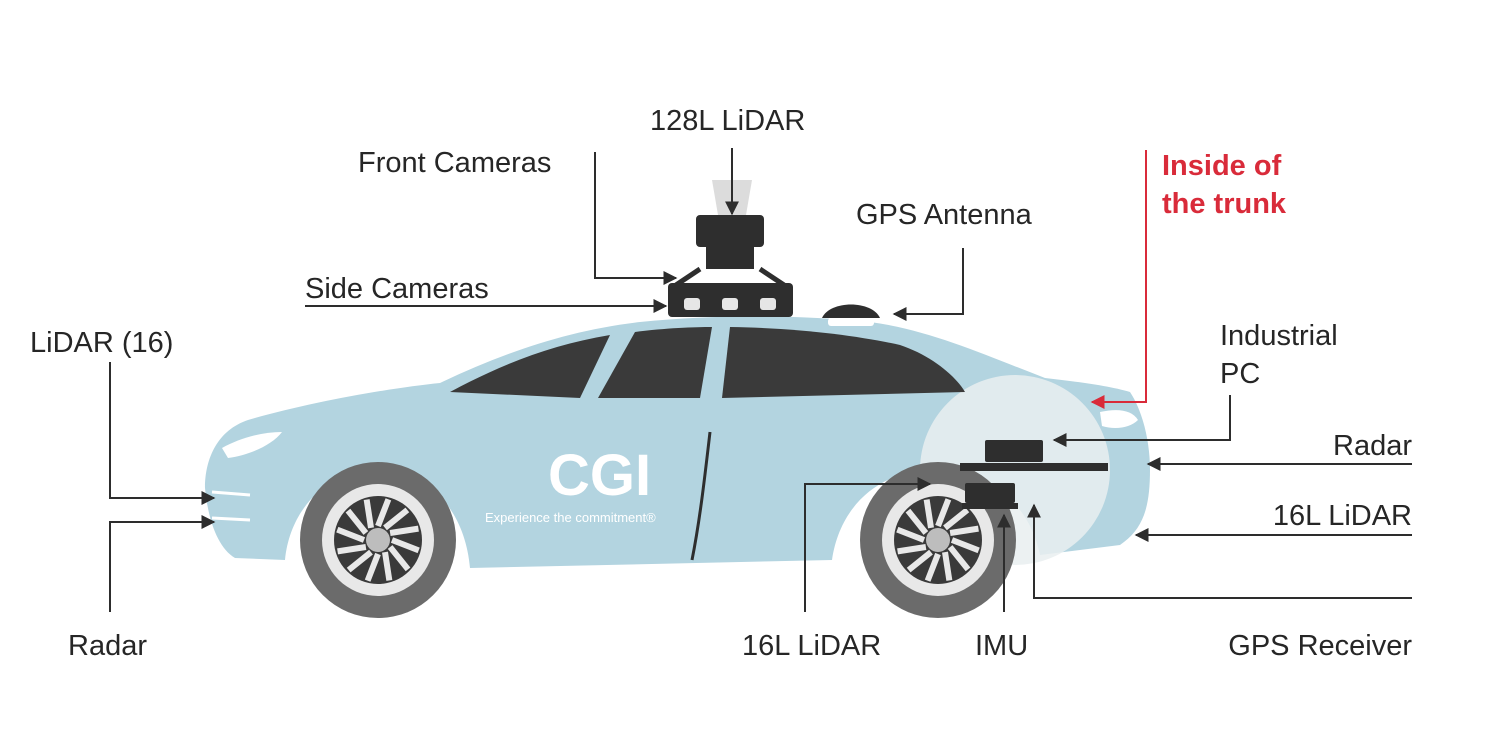  What do you see at coordinates (868, 544) in the screenshot?
I see `leader-lidar-16l-bottom` at bounding box center [868, 544].